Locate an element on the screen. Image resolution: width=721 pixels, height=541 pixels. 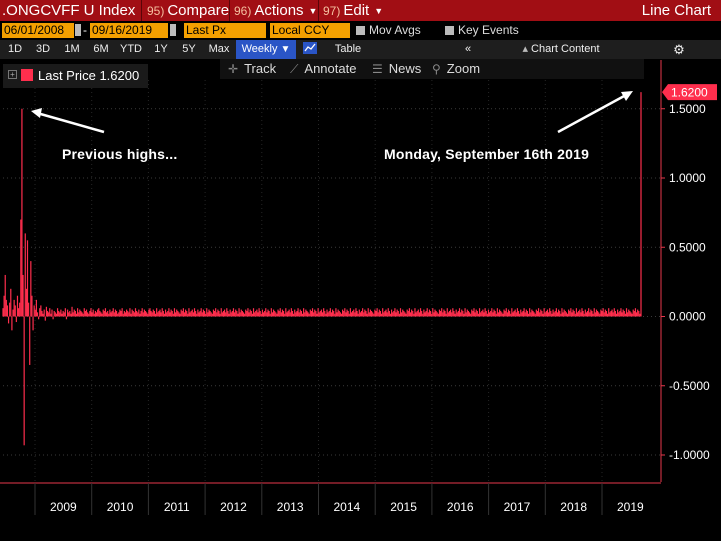
collapse-icon: « is located at coordinates (468, 49).